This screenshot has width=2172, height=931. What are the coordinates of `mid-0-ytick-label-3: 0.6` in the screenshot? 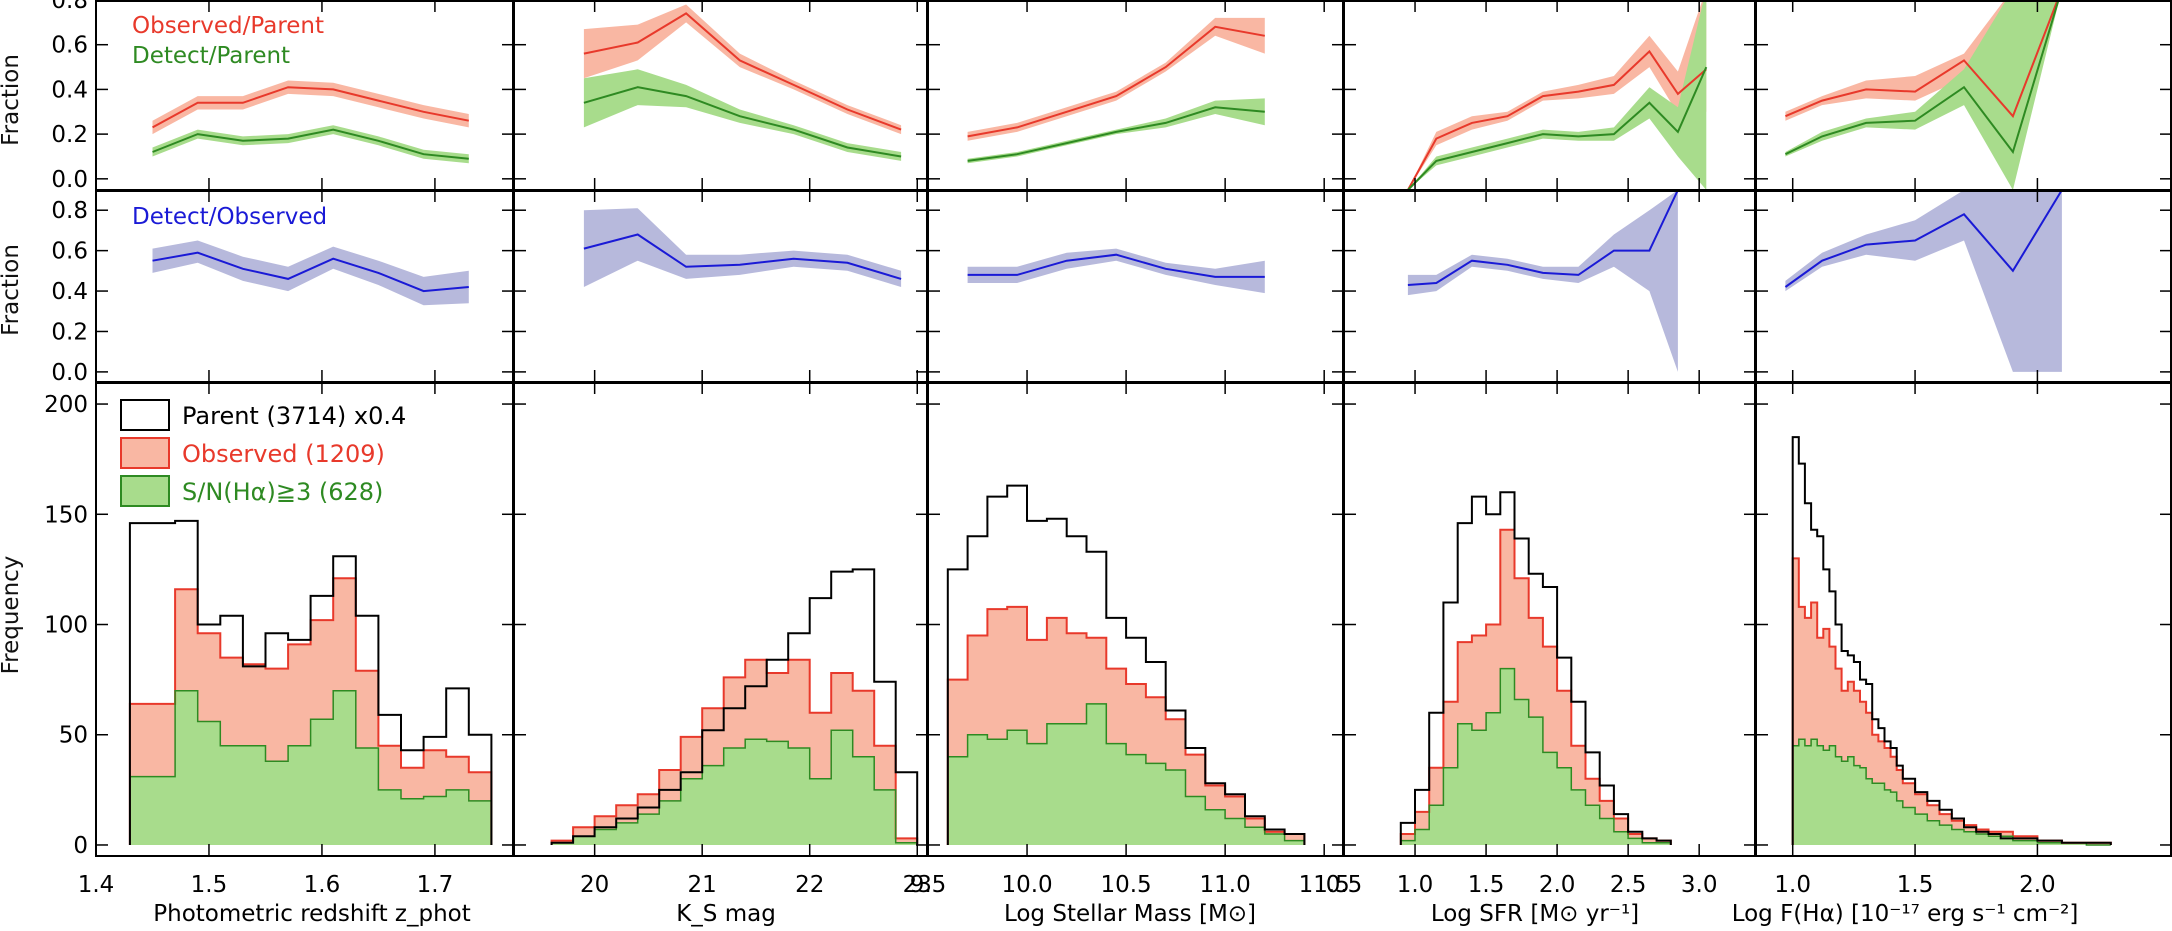 It's located at (69, 252).